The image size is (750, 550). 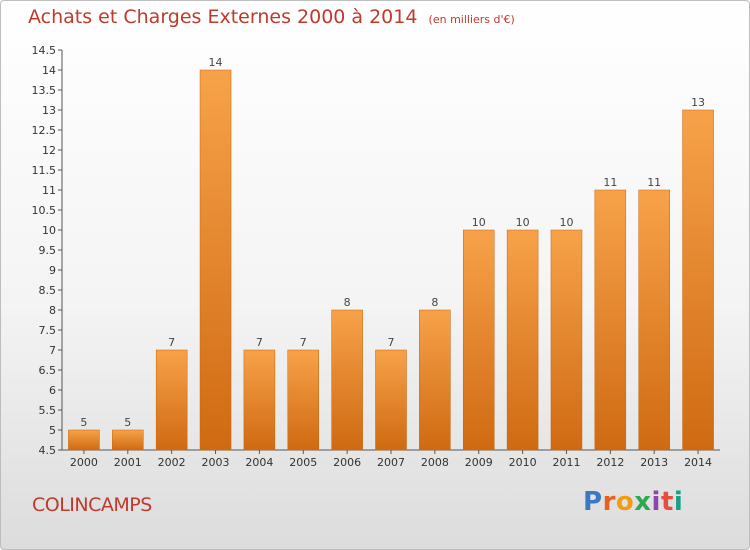 What do you see at coordinates (478, 340) in the screenshot?
I see `bar-2009` at bounding box center [478, 340].